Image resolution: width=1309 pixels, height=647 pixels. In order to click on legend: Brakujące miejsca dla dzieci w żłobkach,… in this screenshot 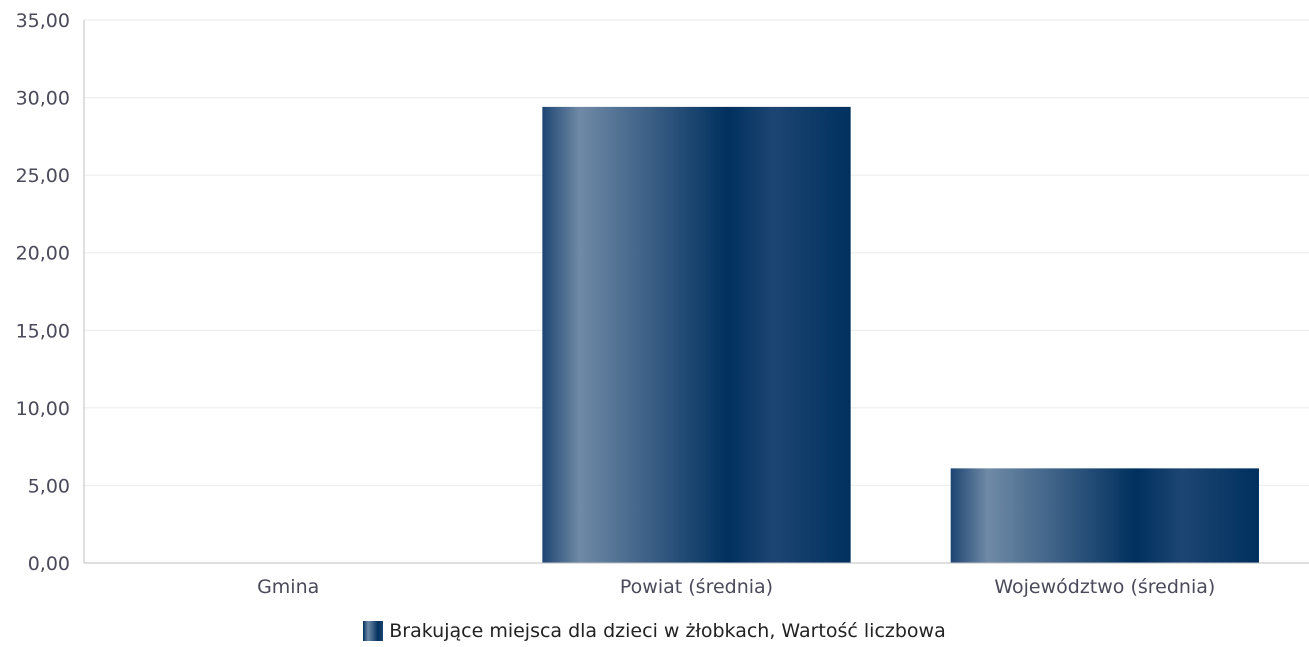, I will do `click(654, 631)`.